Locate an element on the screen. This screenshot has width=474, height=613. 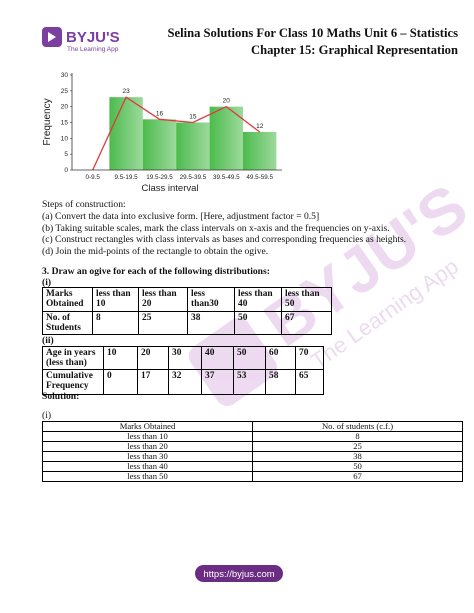
table-cell: Cumulative Frequency is located at coordinates (73, 382).